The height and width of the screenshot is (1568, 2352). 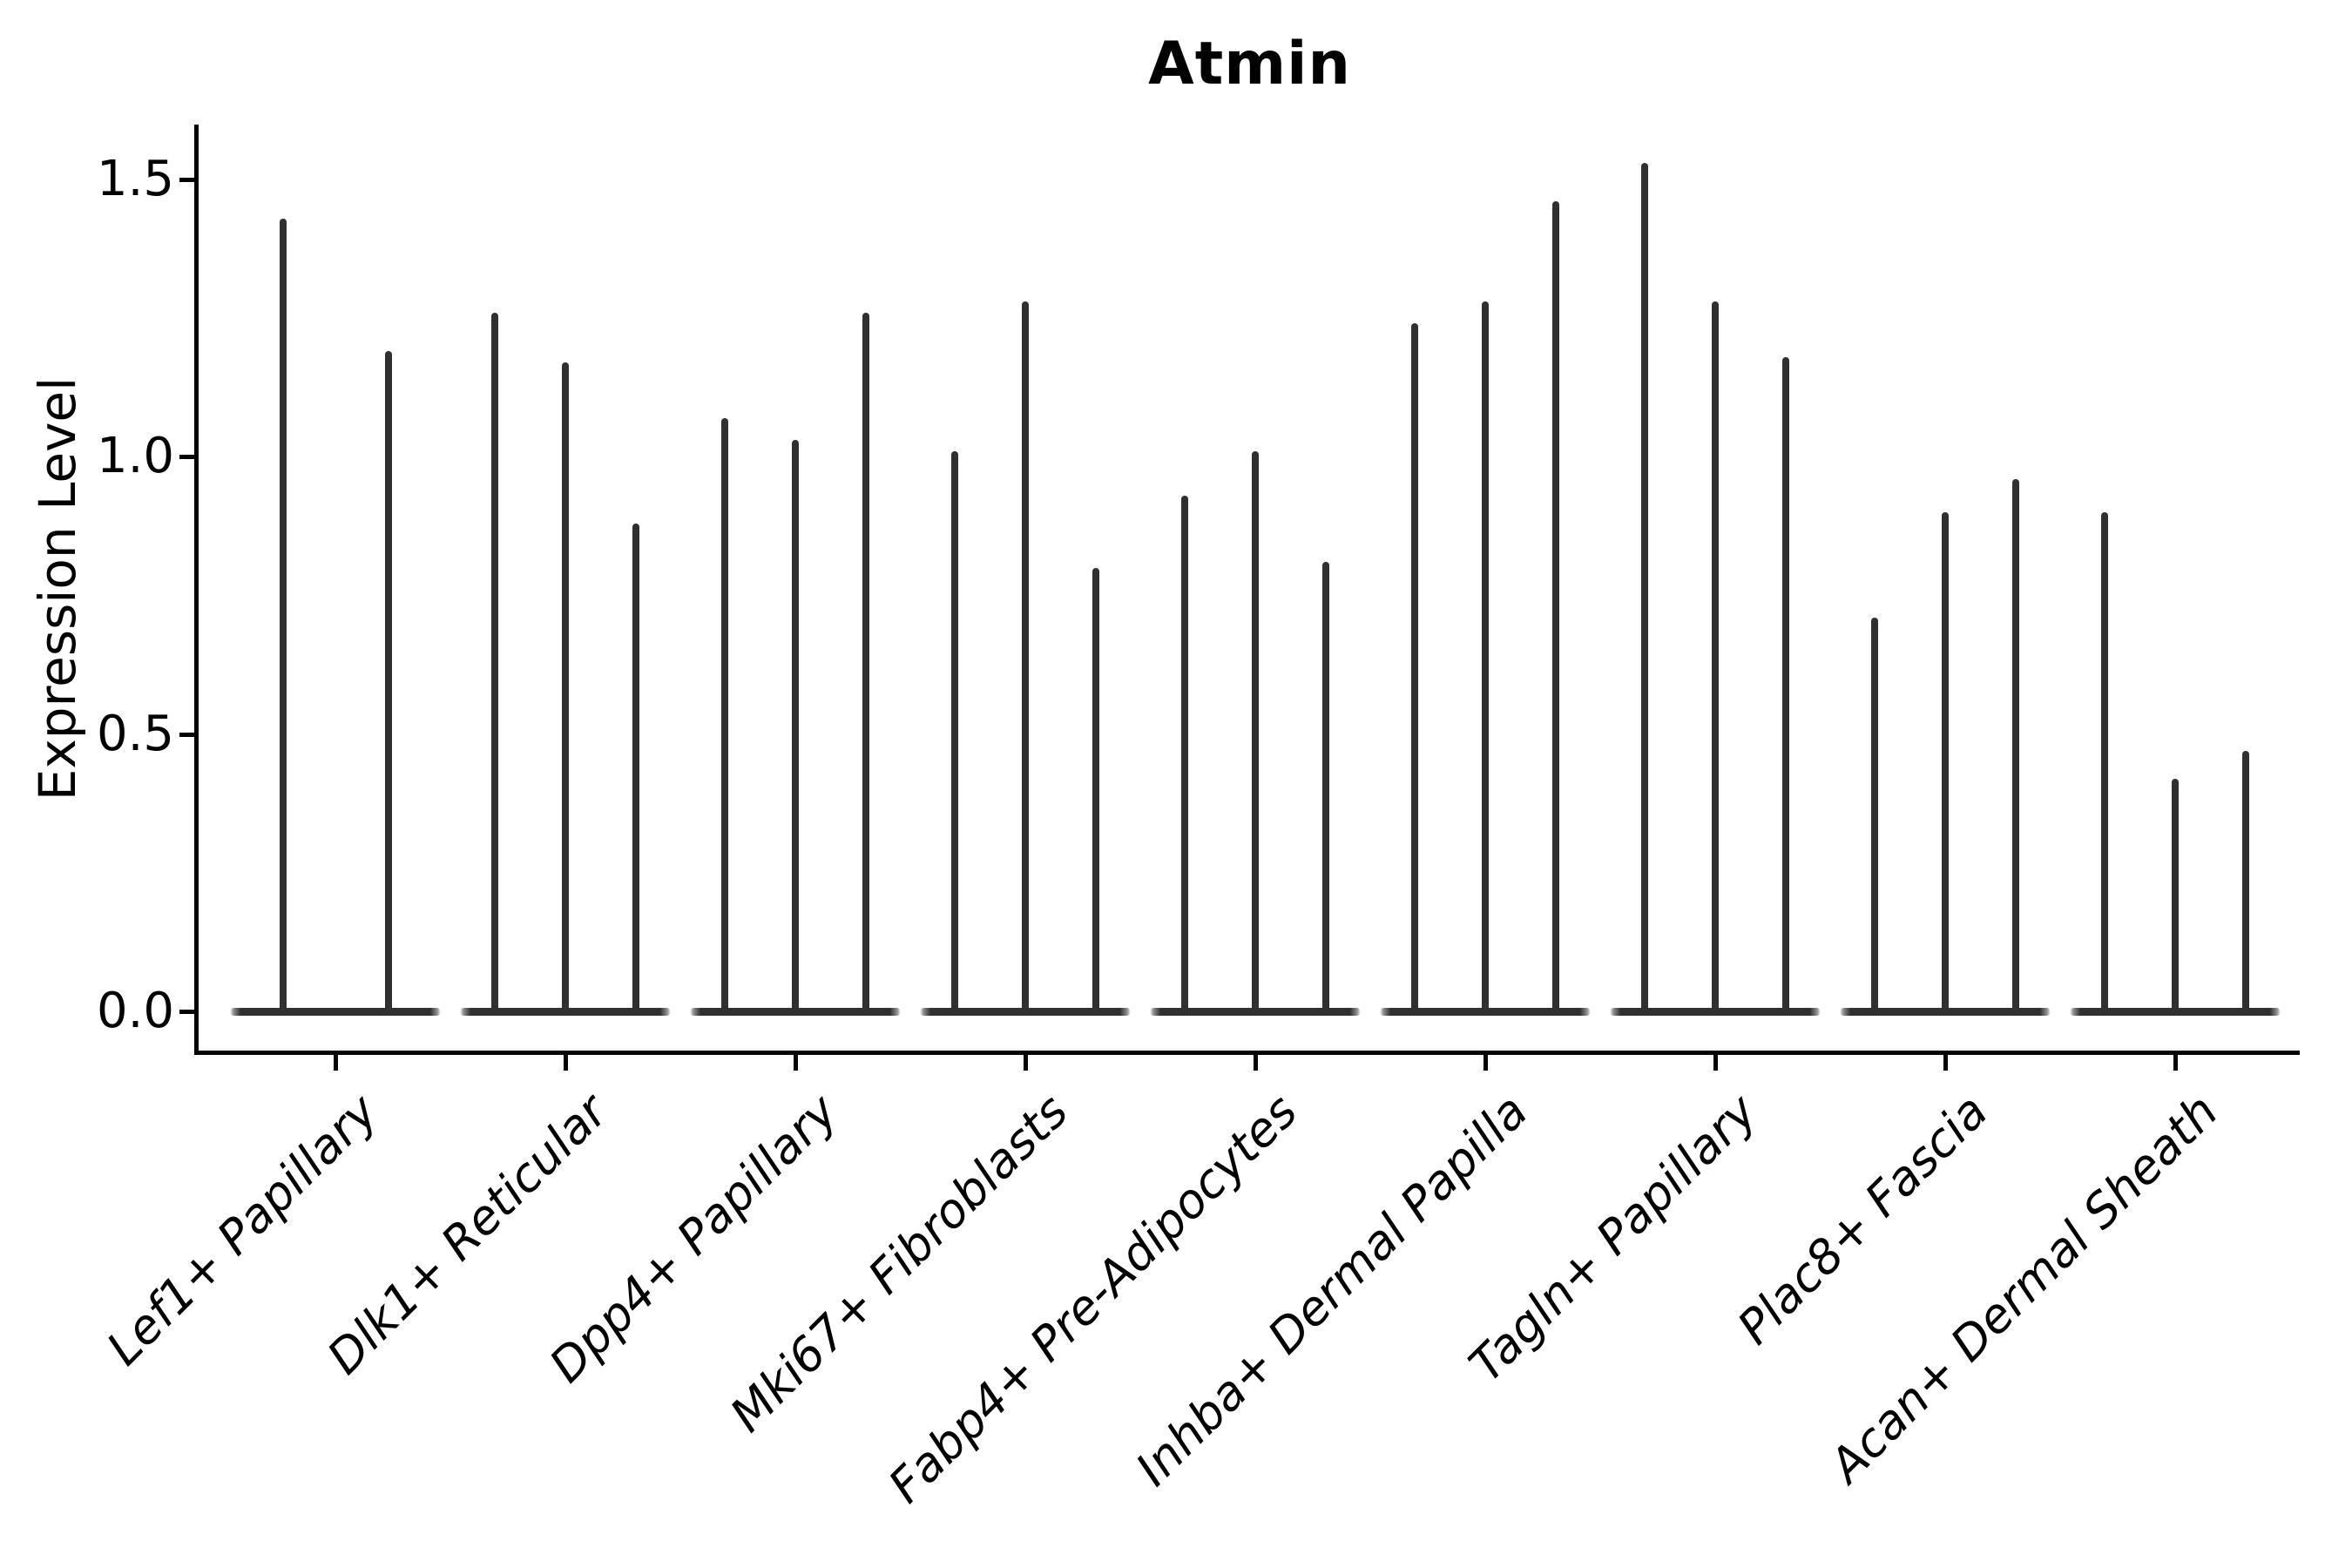 What do you see at coordinates (135, 178) in the screenshot?
I see `y-tick-label: 1.5` at bounding box center [135, 178].